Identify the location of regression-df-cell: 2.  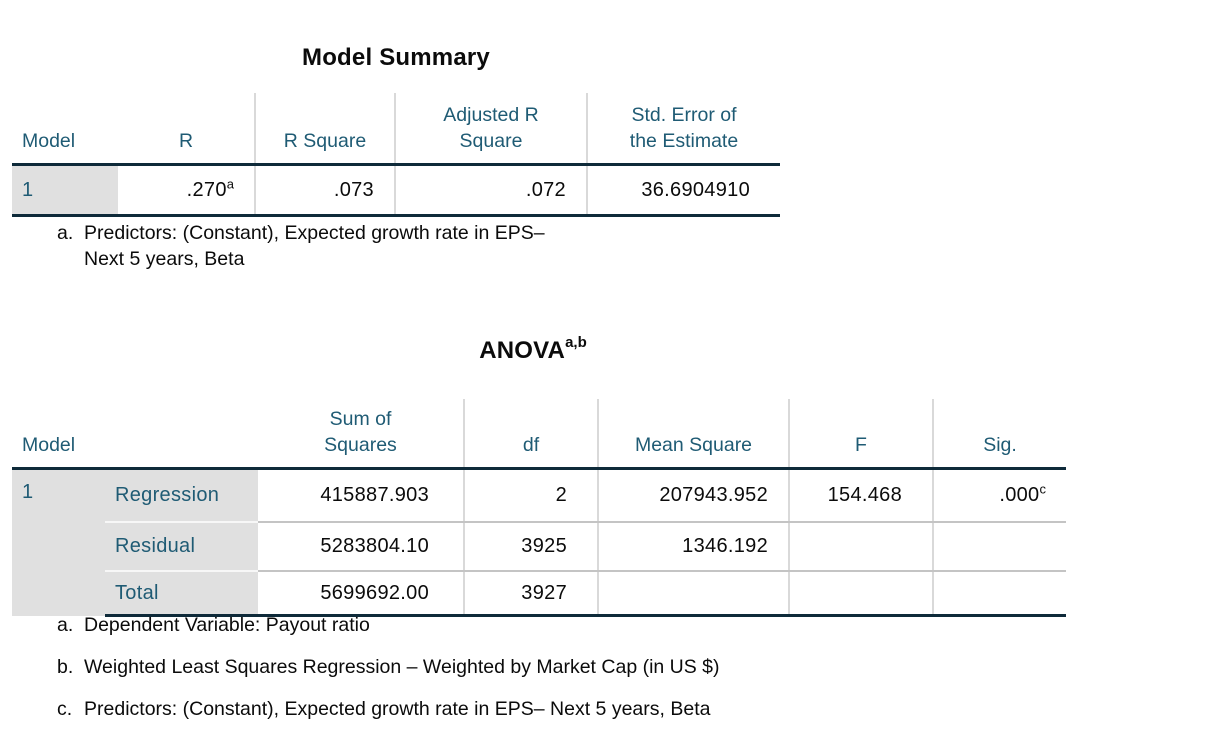
(530, 495).